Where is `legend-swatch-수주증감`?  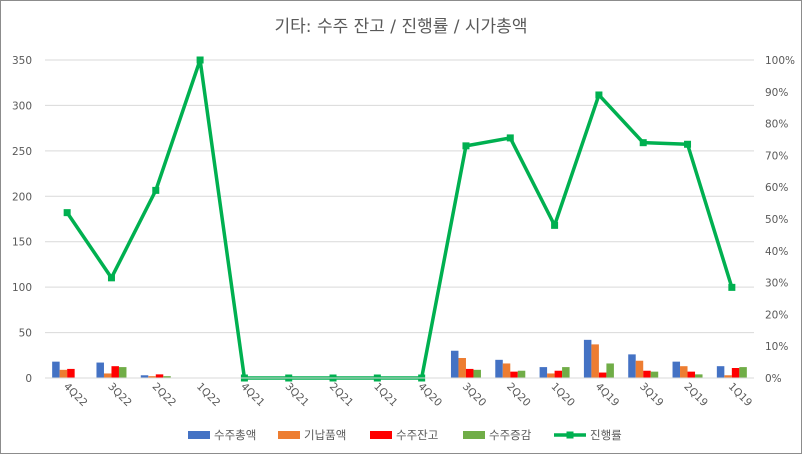
legend-swatch-수주증감 is located at coordinates (474, 435).